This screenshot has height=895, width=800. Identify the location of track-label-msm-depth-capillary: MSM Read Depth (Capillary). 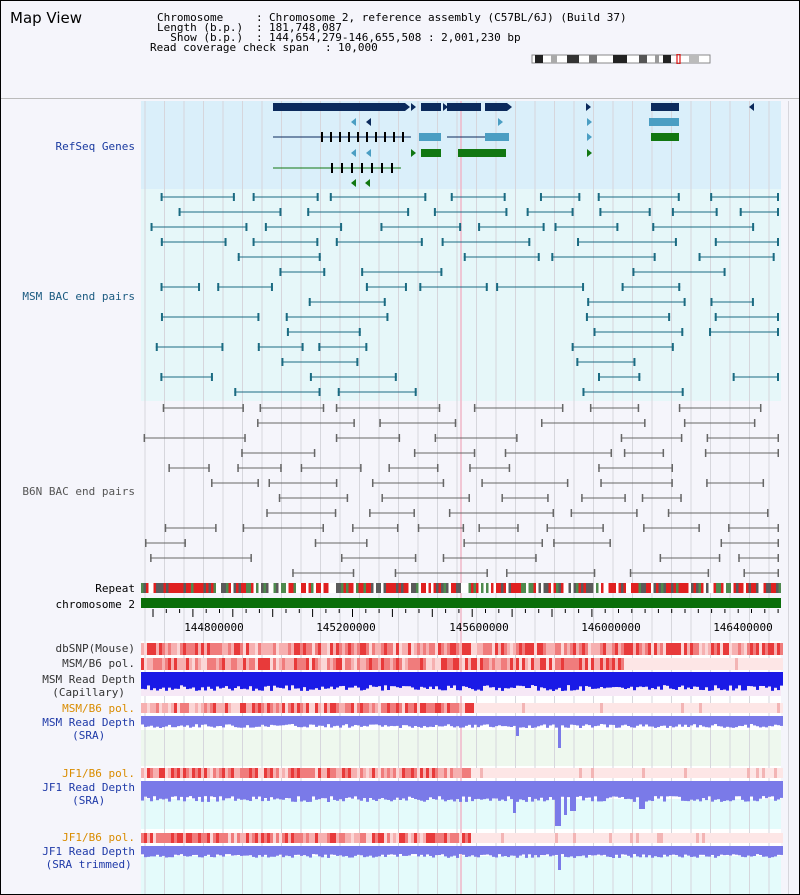
(88, 686).